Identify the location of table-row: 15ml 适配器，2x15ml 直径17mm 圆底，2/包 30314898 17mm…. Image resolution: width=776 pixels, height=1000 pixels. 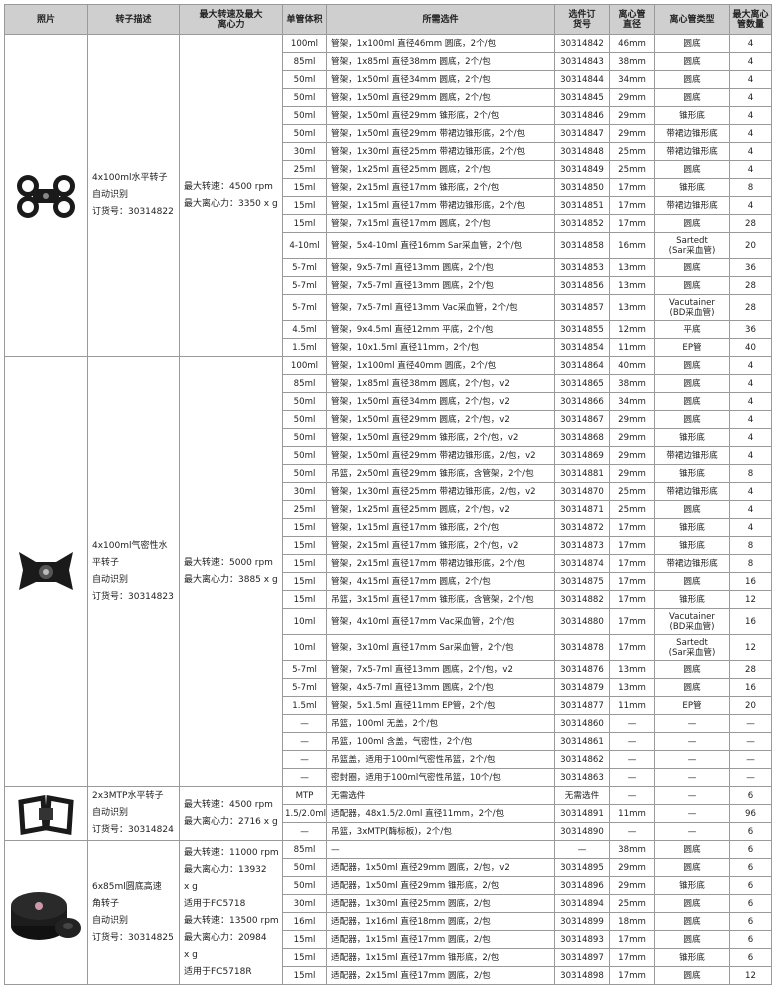
(388, 975).